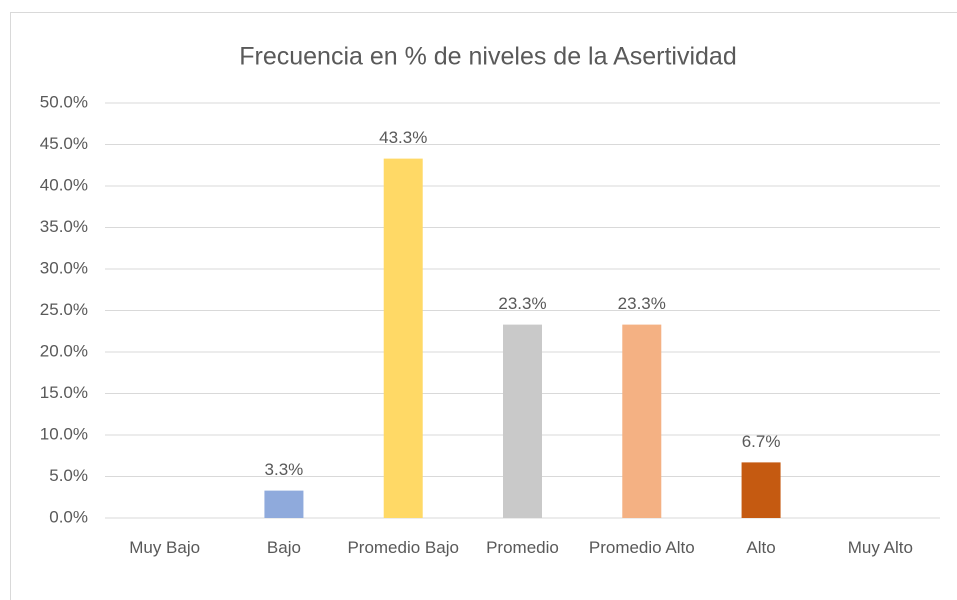 This screenshot has width=957, height=600. What do you see at coordinates (761, 441) in the screenshot?
I see `data-label: 6.7%` at bounding box center [761, 441].